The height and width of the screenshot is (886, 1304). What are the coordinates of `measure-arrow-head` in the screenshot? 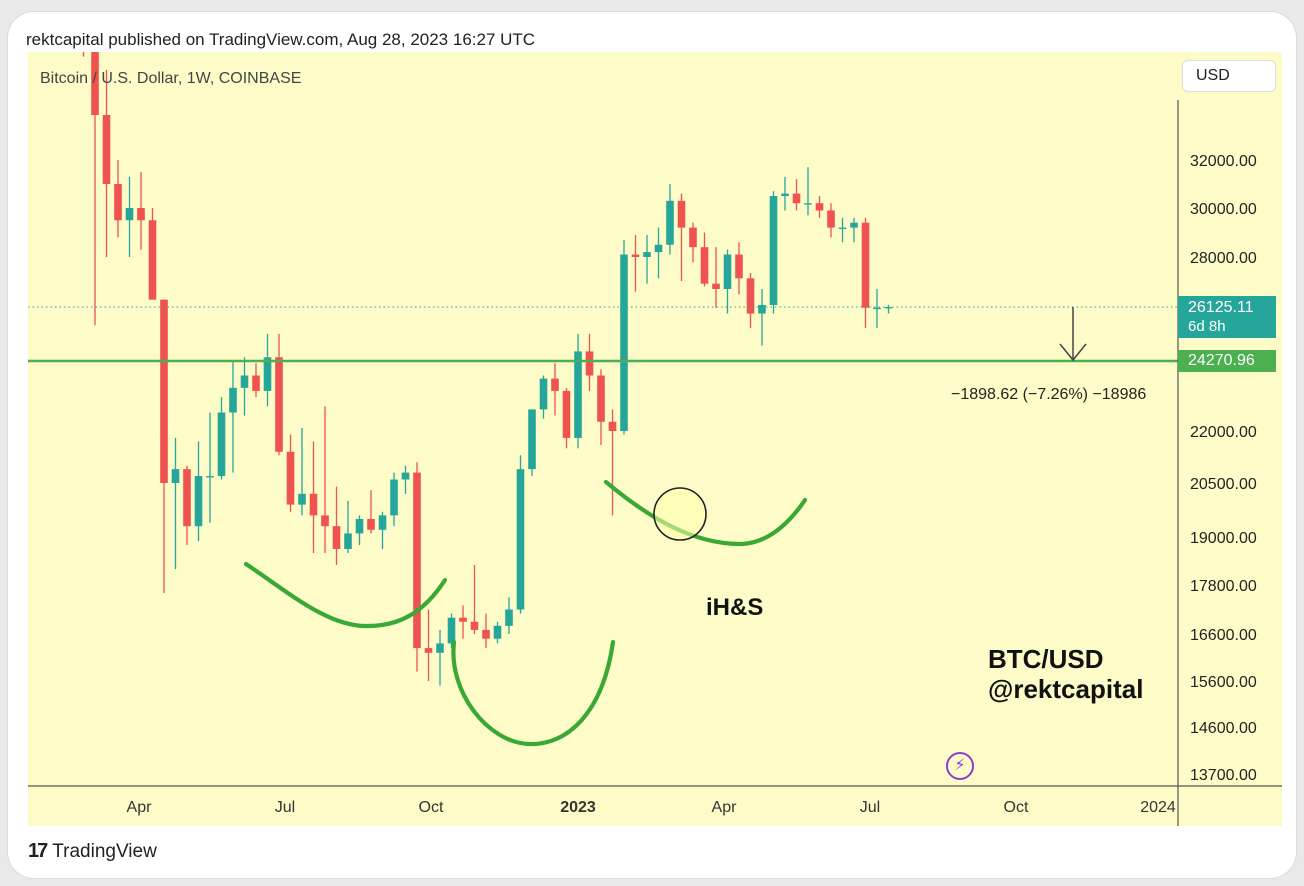 It's located at (1073, 352).